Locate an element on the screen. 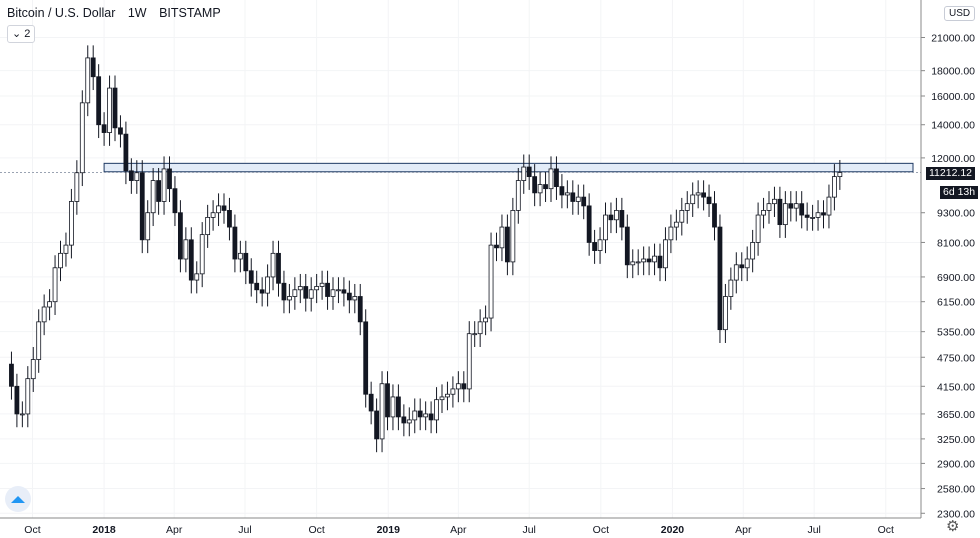 The image size is (980, 538). time-tick-label: 2019 is located at coordinates (389, 530).